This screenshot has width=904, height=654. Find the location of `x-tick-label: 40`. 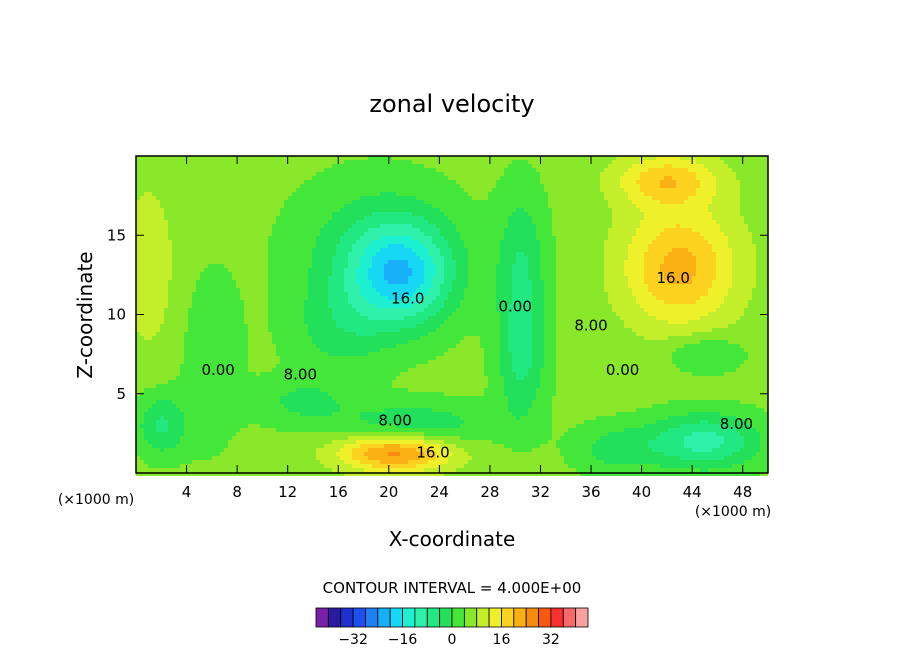

x-tick-label: 40 is located at coordinates (641, 492).